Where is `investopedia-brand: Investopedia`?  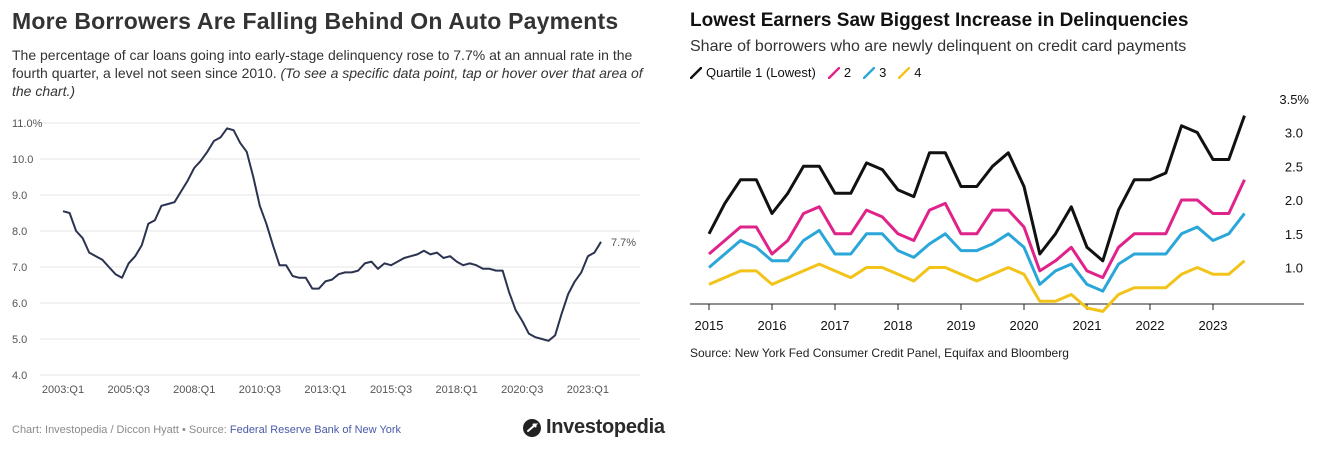 investopedia-brand: Investopedia is located at coordinates (593, 427).